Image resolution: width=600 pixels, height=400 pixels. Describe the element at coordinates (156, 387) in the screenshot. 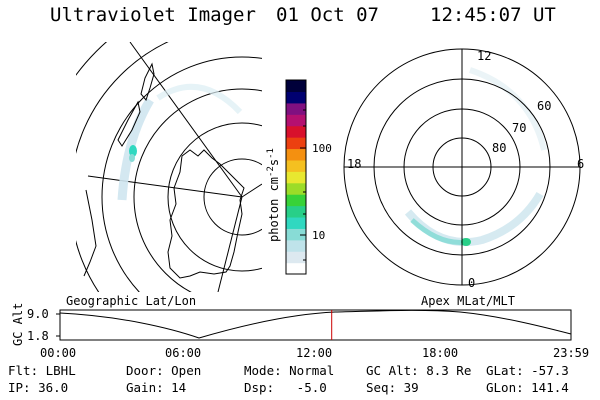

I see `gain-info: Gain: 14` at that location.